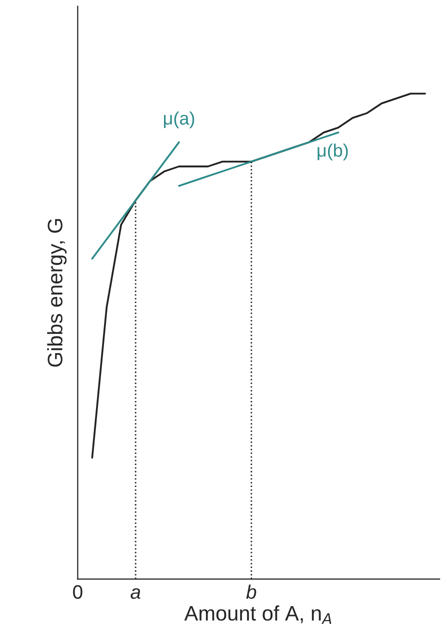 This screenshot has height=626, width=444. I want to click on x-tick-label: 0, so click(77, 592).